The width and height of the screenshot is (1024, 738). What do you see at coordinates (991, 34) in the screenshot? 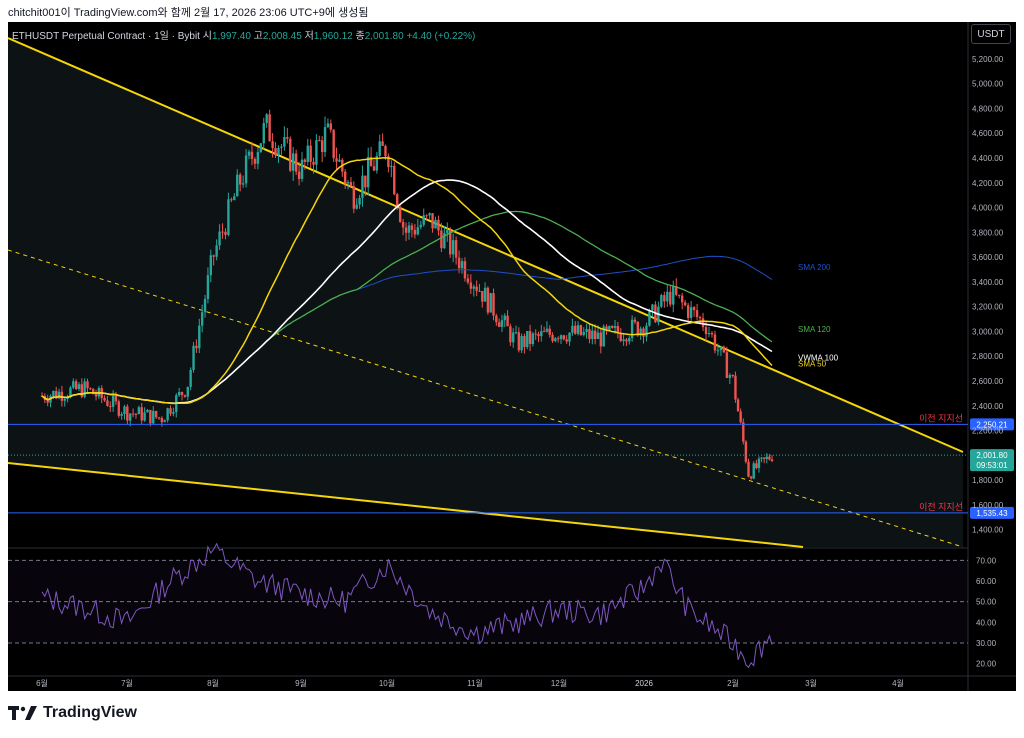
I see `currency-button: USDT` at bounding box center [991, 34].